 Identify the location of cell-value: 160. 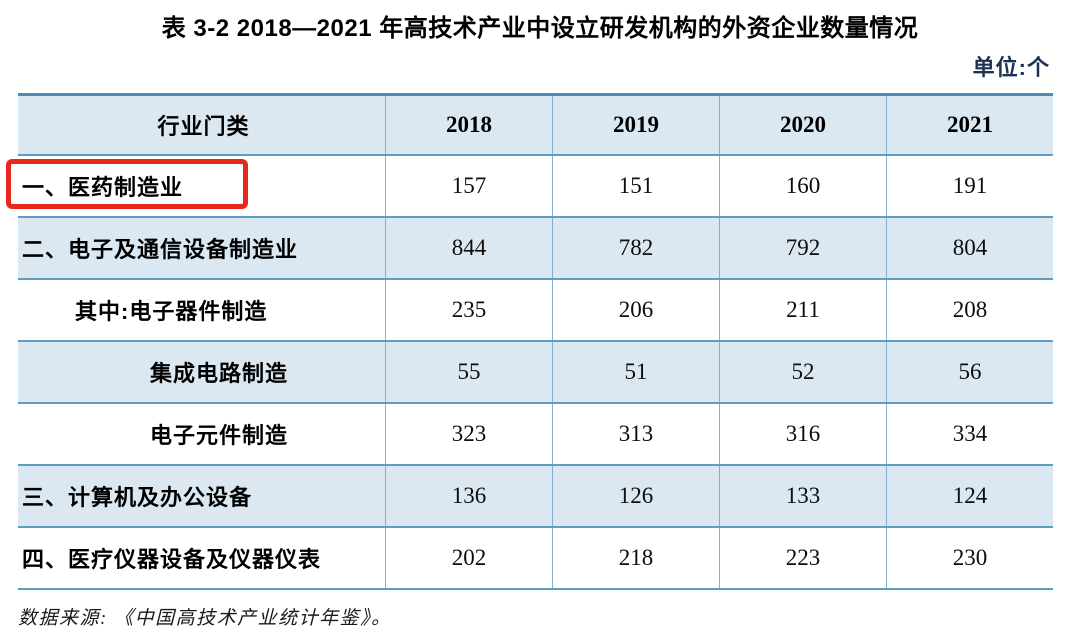
(802, 186).